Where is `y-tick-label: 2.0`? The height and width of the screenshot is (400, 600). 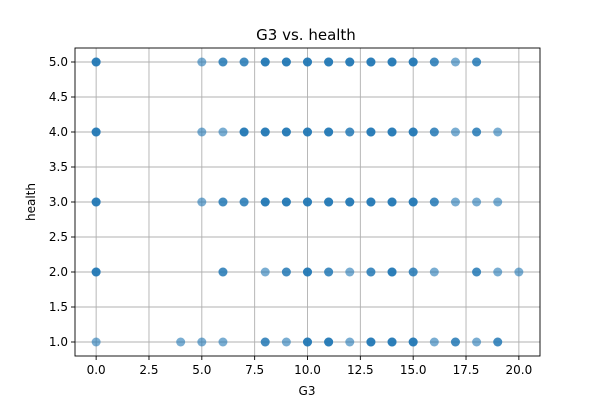
y-tick-label: 2.0 is located at coordinates (58, 272).